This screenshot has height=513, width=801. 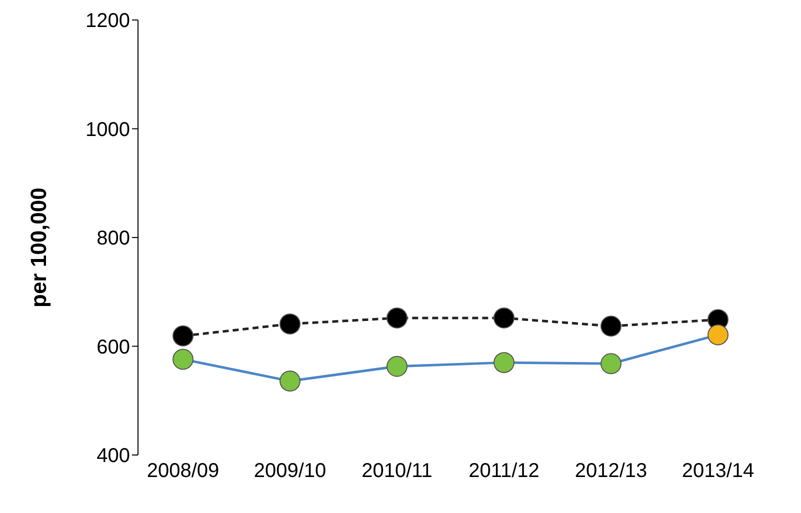 What do you see at coordinates (290, 471) in the screenshot?
I see `x-tick-label: 2009/10` at bounding box center [290, 471].